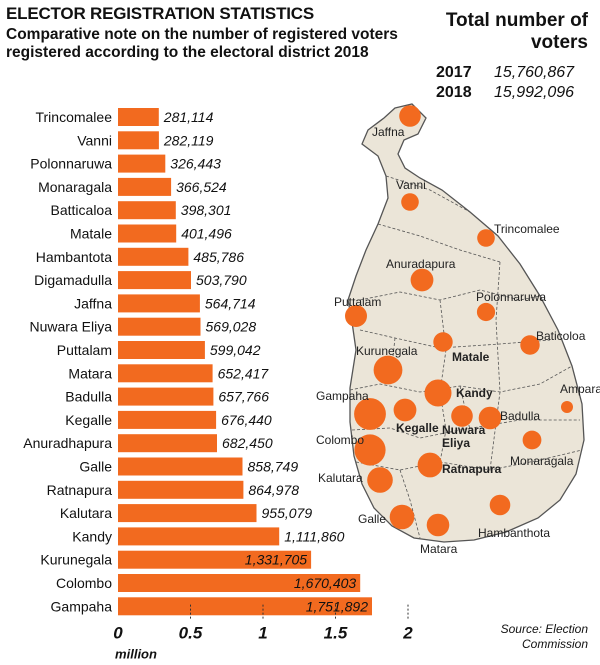 The image size is (600, 665). What do you see at coordinates (411, 185) in the screenshot?
I see `map-label: Vanni` at bounding box center [411, 185].